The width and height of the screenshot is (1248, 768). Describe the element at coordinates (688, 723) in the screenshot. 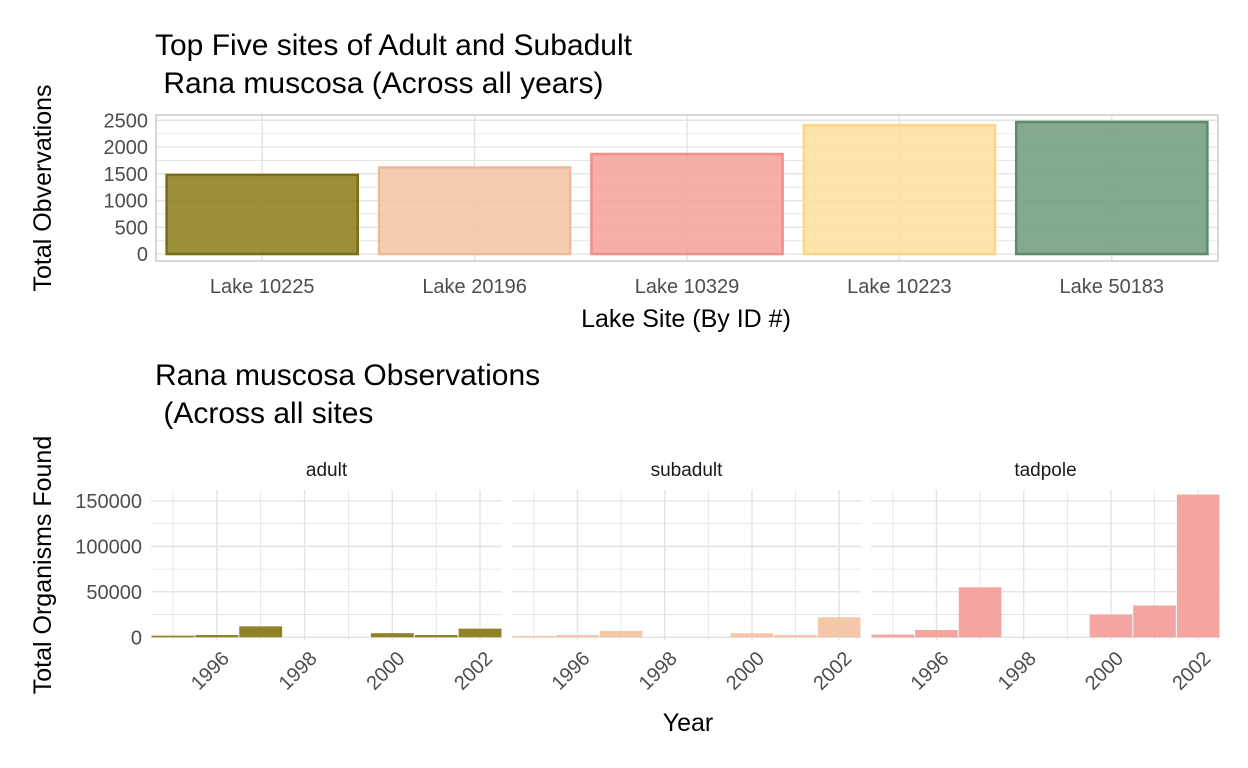

I see `chart2-x-axis-title: Year` at that location.